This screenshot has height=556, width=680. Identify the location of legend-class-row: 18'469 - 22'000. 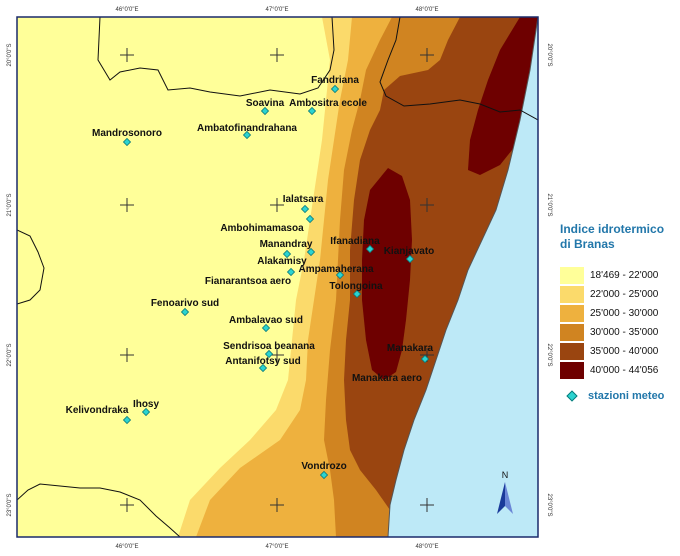
(619, 275).